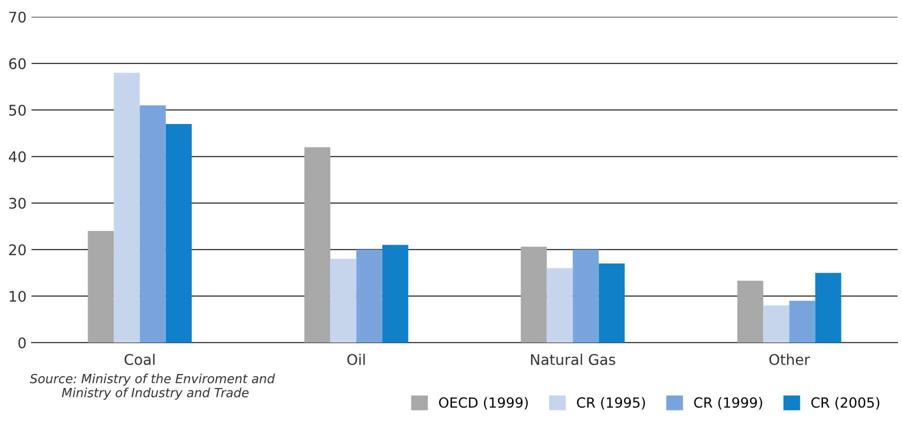  What do you see at coordinates (483, 403) in the screenshot?
I see `legend-label: OECD (1999)` at bounding box center [483, 403].